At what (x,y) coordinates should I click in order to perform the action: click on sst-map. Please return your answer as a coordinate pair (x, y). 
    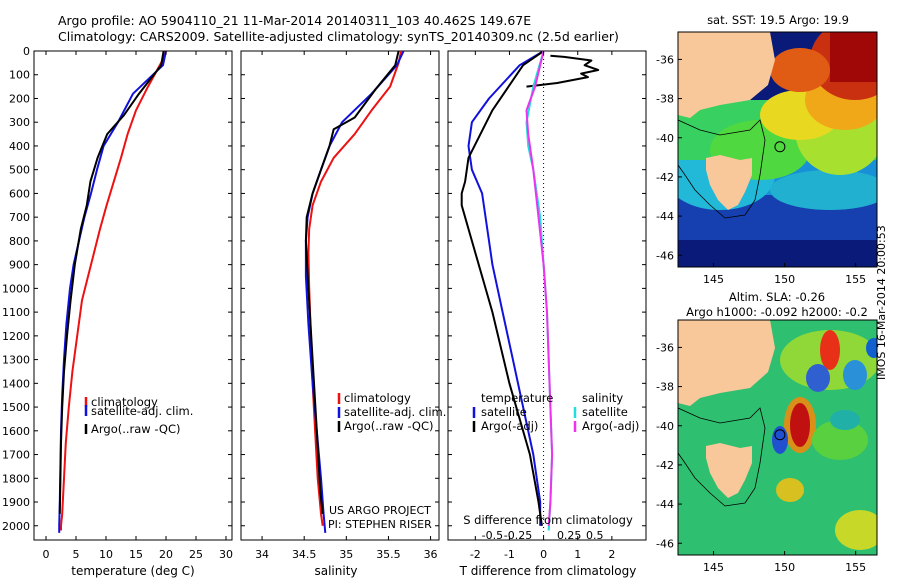
    Looking at the image, I should click on (777, 149).